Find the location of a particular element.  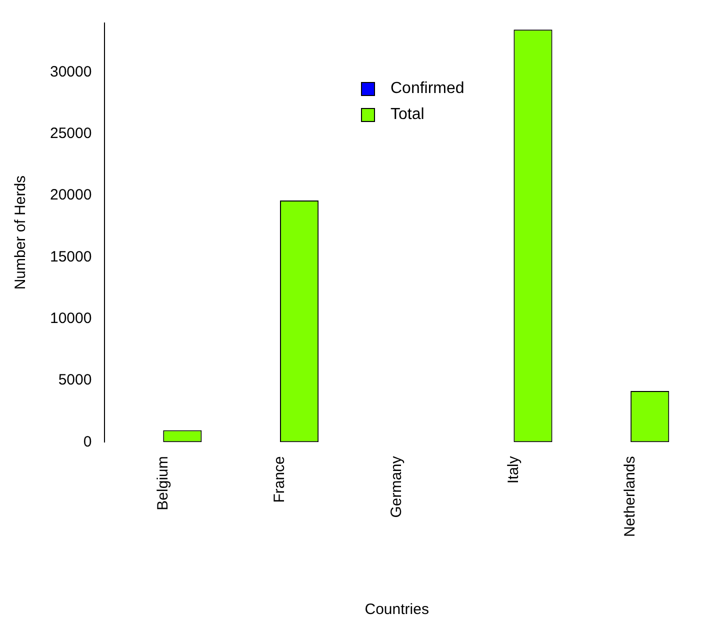

x-tick-label: Germany is located at coordinates (396, 487).